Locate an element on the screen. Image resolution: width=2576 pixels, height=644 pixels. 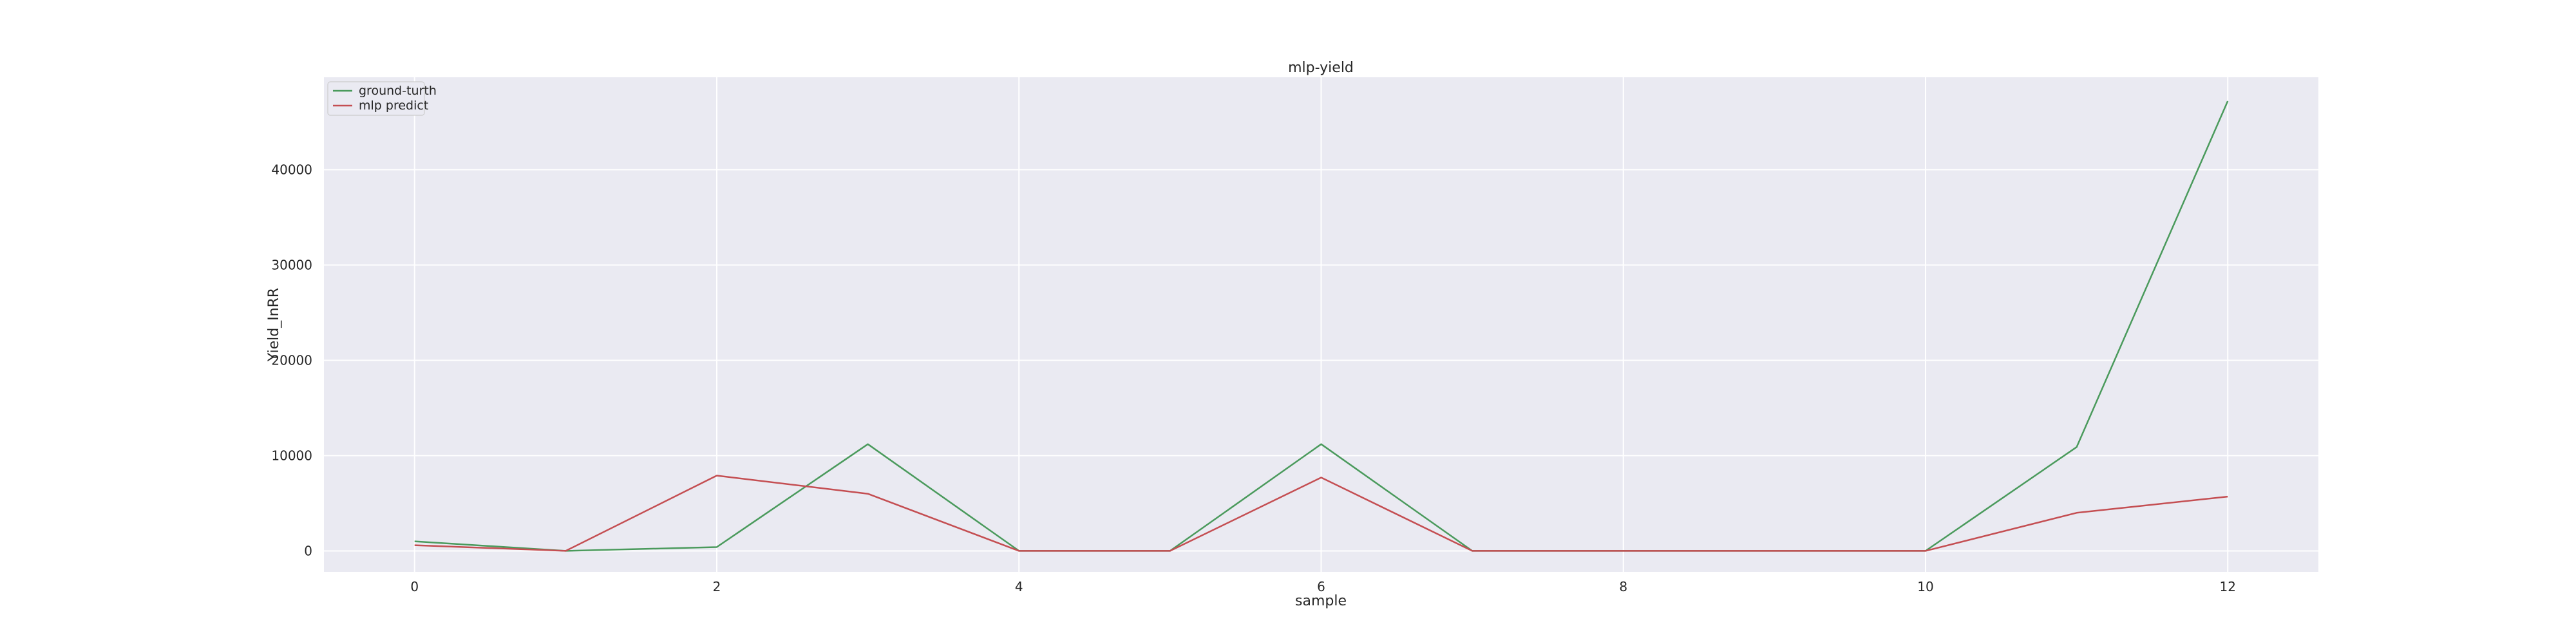
x-tick-label: 2 is located at coordinates (717, 587).